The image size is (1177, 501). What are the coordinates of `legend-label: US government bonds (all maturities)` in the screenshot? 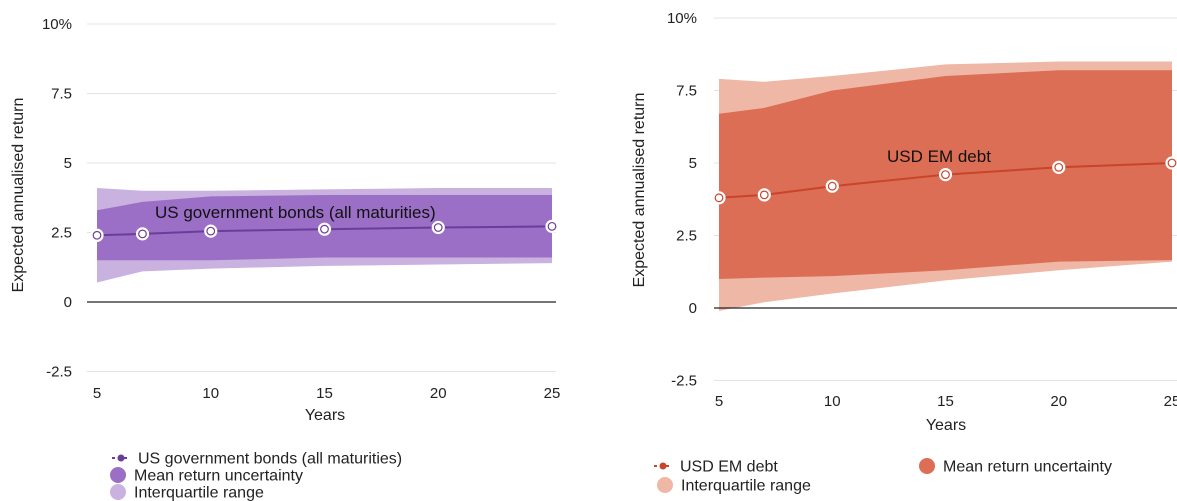 It's located at (270, 459).